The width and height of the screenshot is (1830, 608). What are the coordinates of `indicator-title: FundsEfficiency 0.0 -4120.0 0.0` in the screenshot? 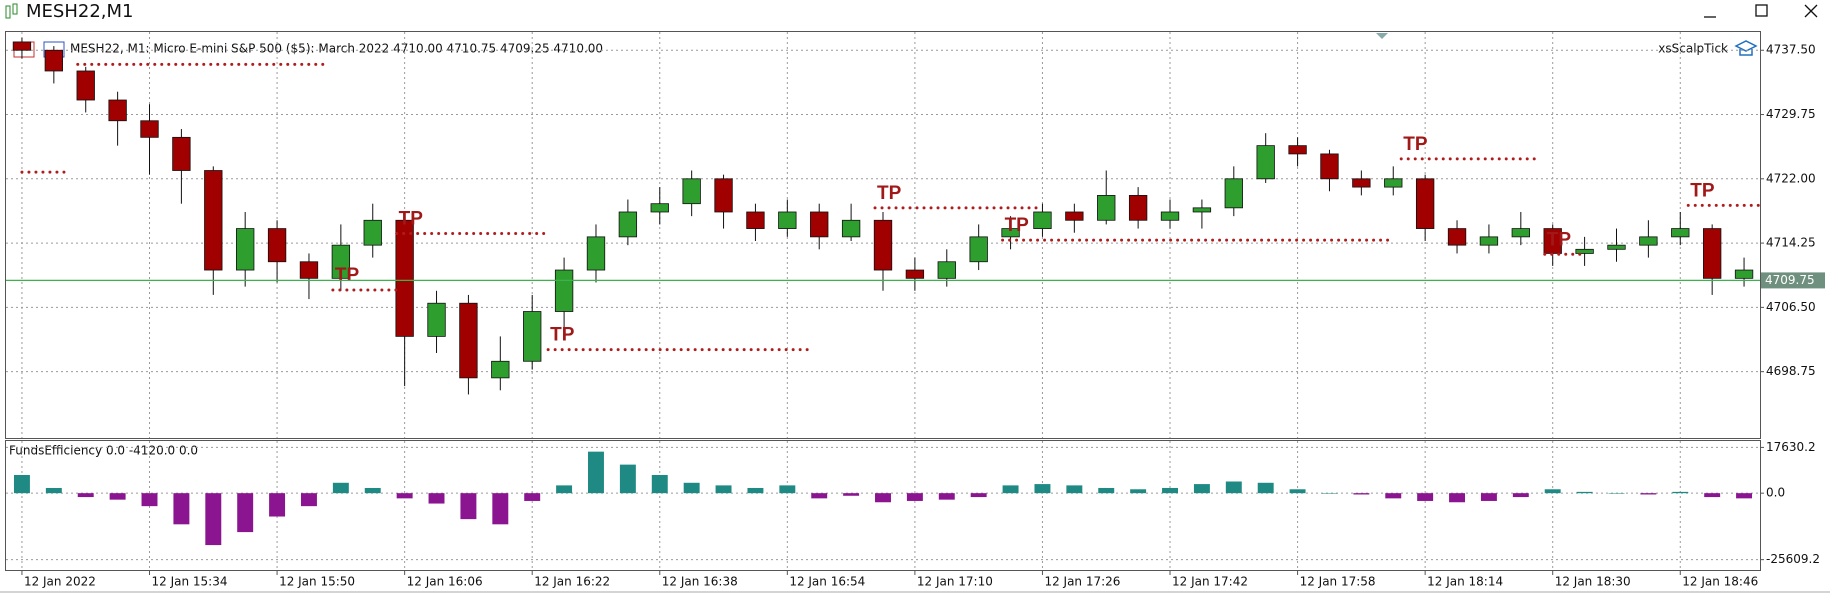 It's located at (103, 451).